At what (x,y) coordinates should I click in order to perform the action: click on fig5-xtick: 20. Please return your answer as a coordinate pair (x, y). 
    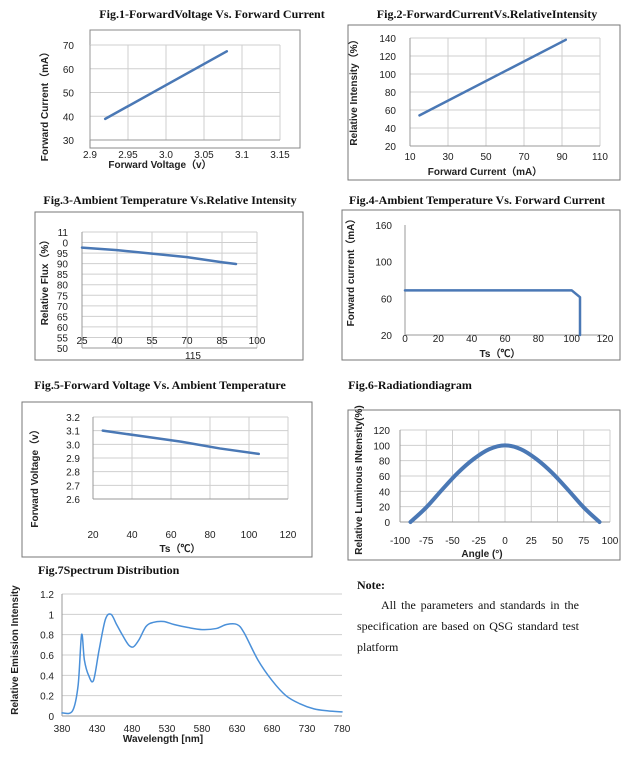
    Looking at the image, I should click on (93, 535).